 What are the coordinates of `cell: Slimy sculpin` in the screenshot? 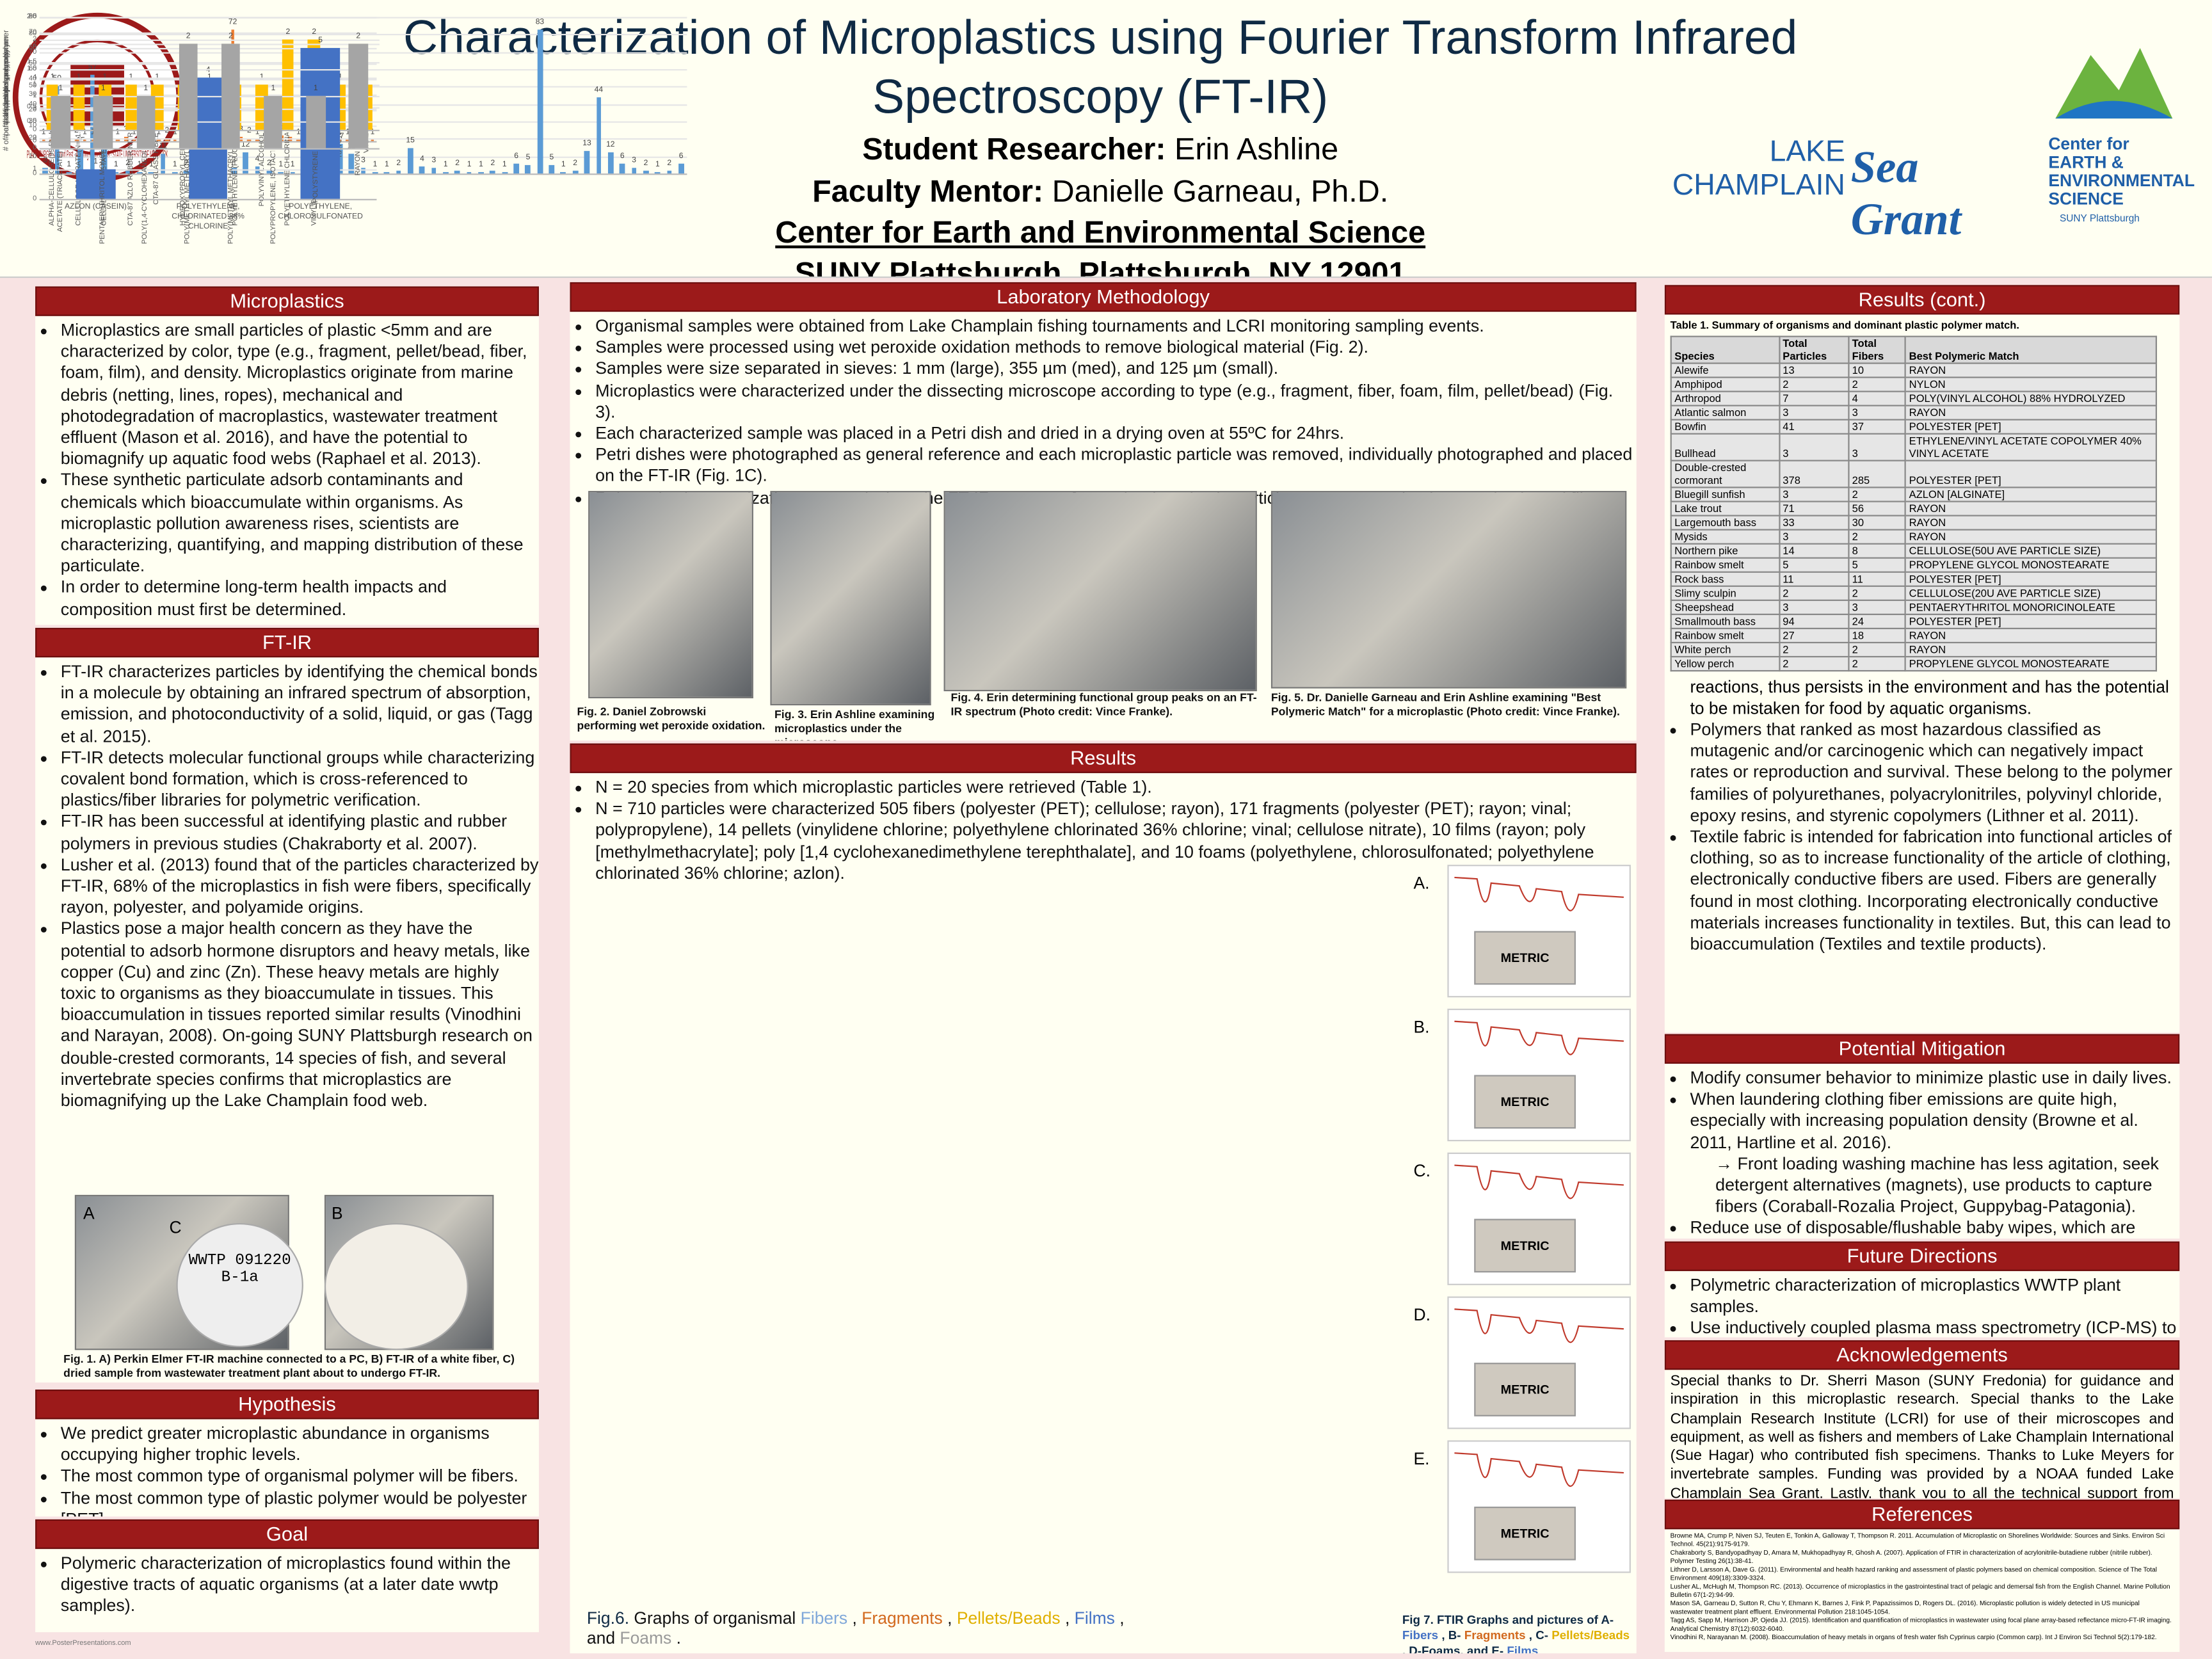 It's located at (1725, 593).